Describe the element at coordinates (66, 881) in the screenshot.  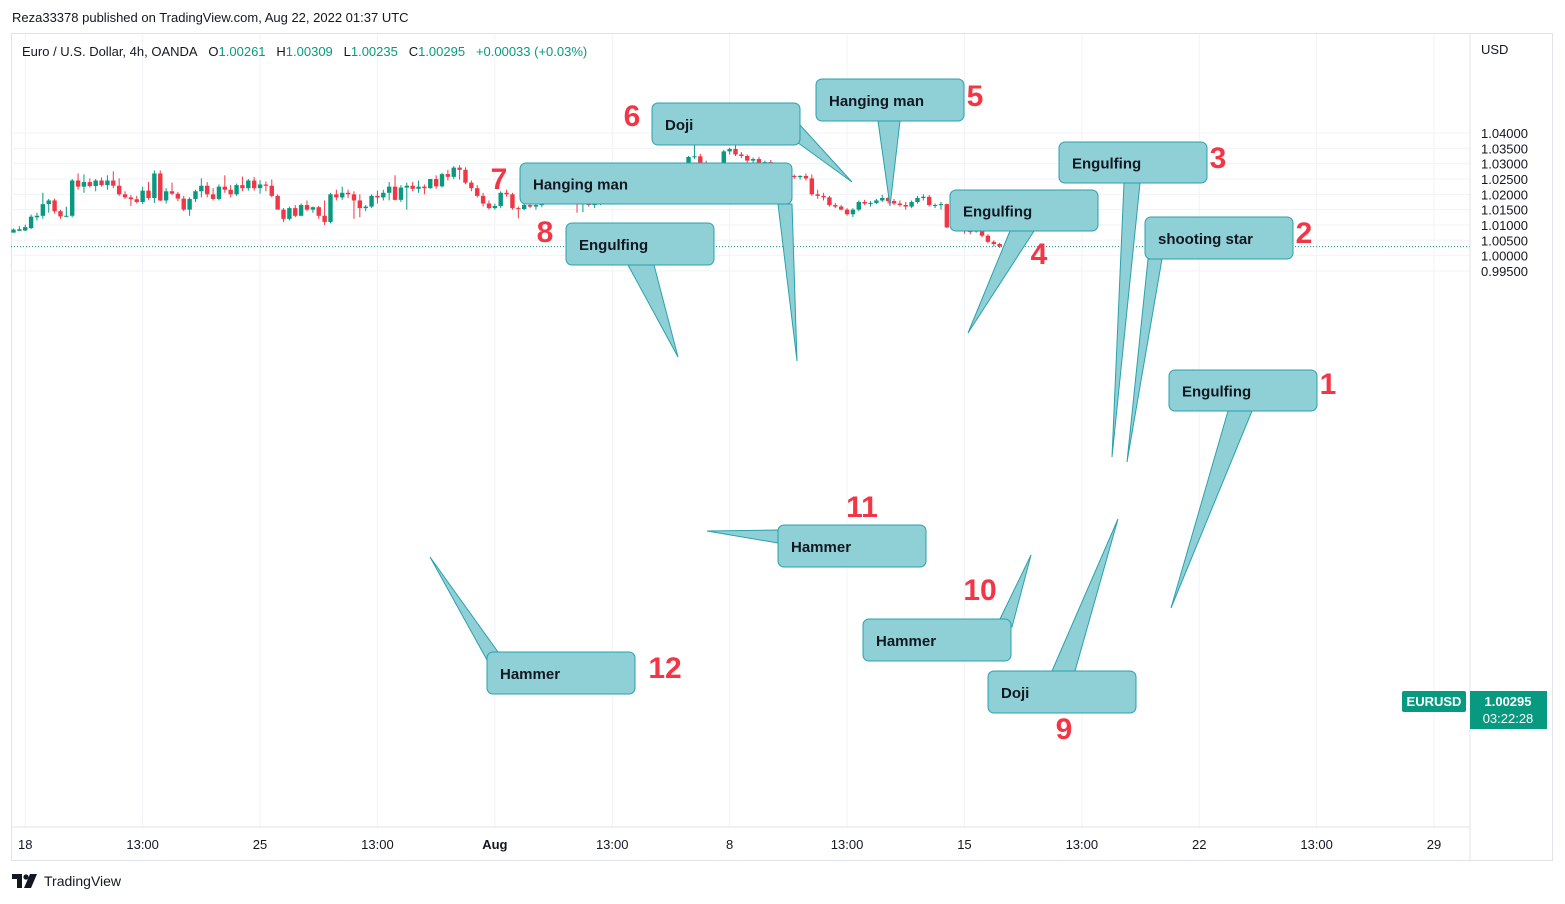
I see `tradingview-brand: TradingView` at that location.